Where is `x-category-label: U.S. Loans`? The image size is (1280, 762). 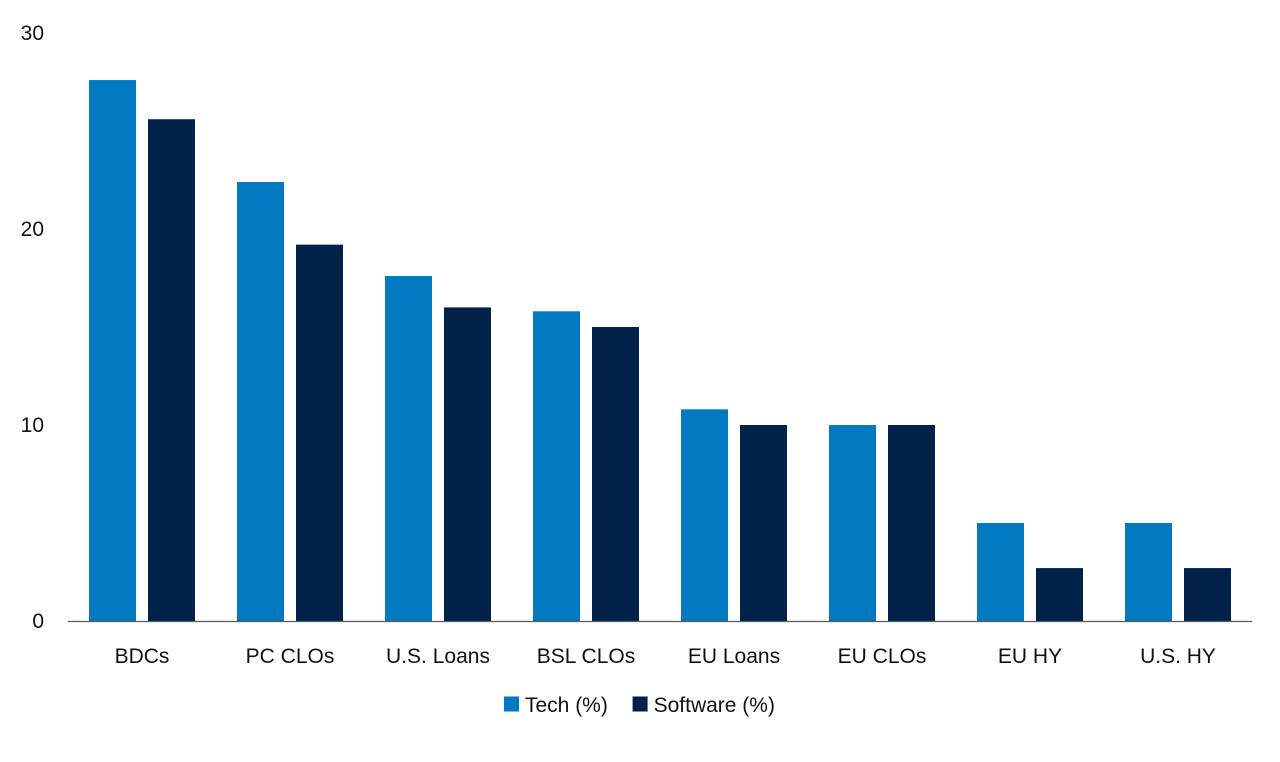 x-category-label: U.S. Loans is located at coordinates (438, 656).